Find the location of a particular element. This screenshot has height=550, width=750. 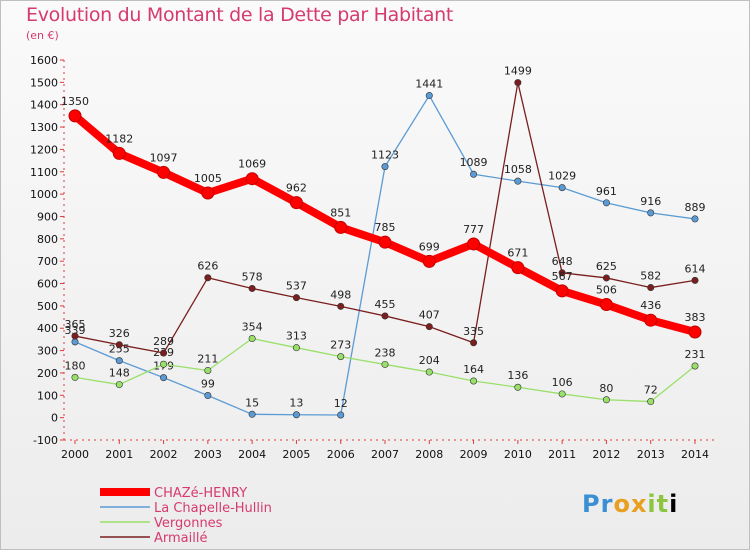

y-tick-label: 200 is located at coordinates (47, 373).